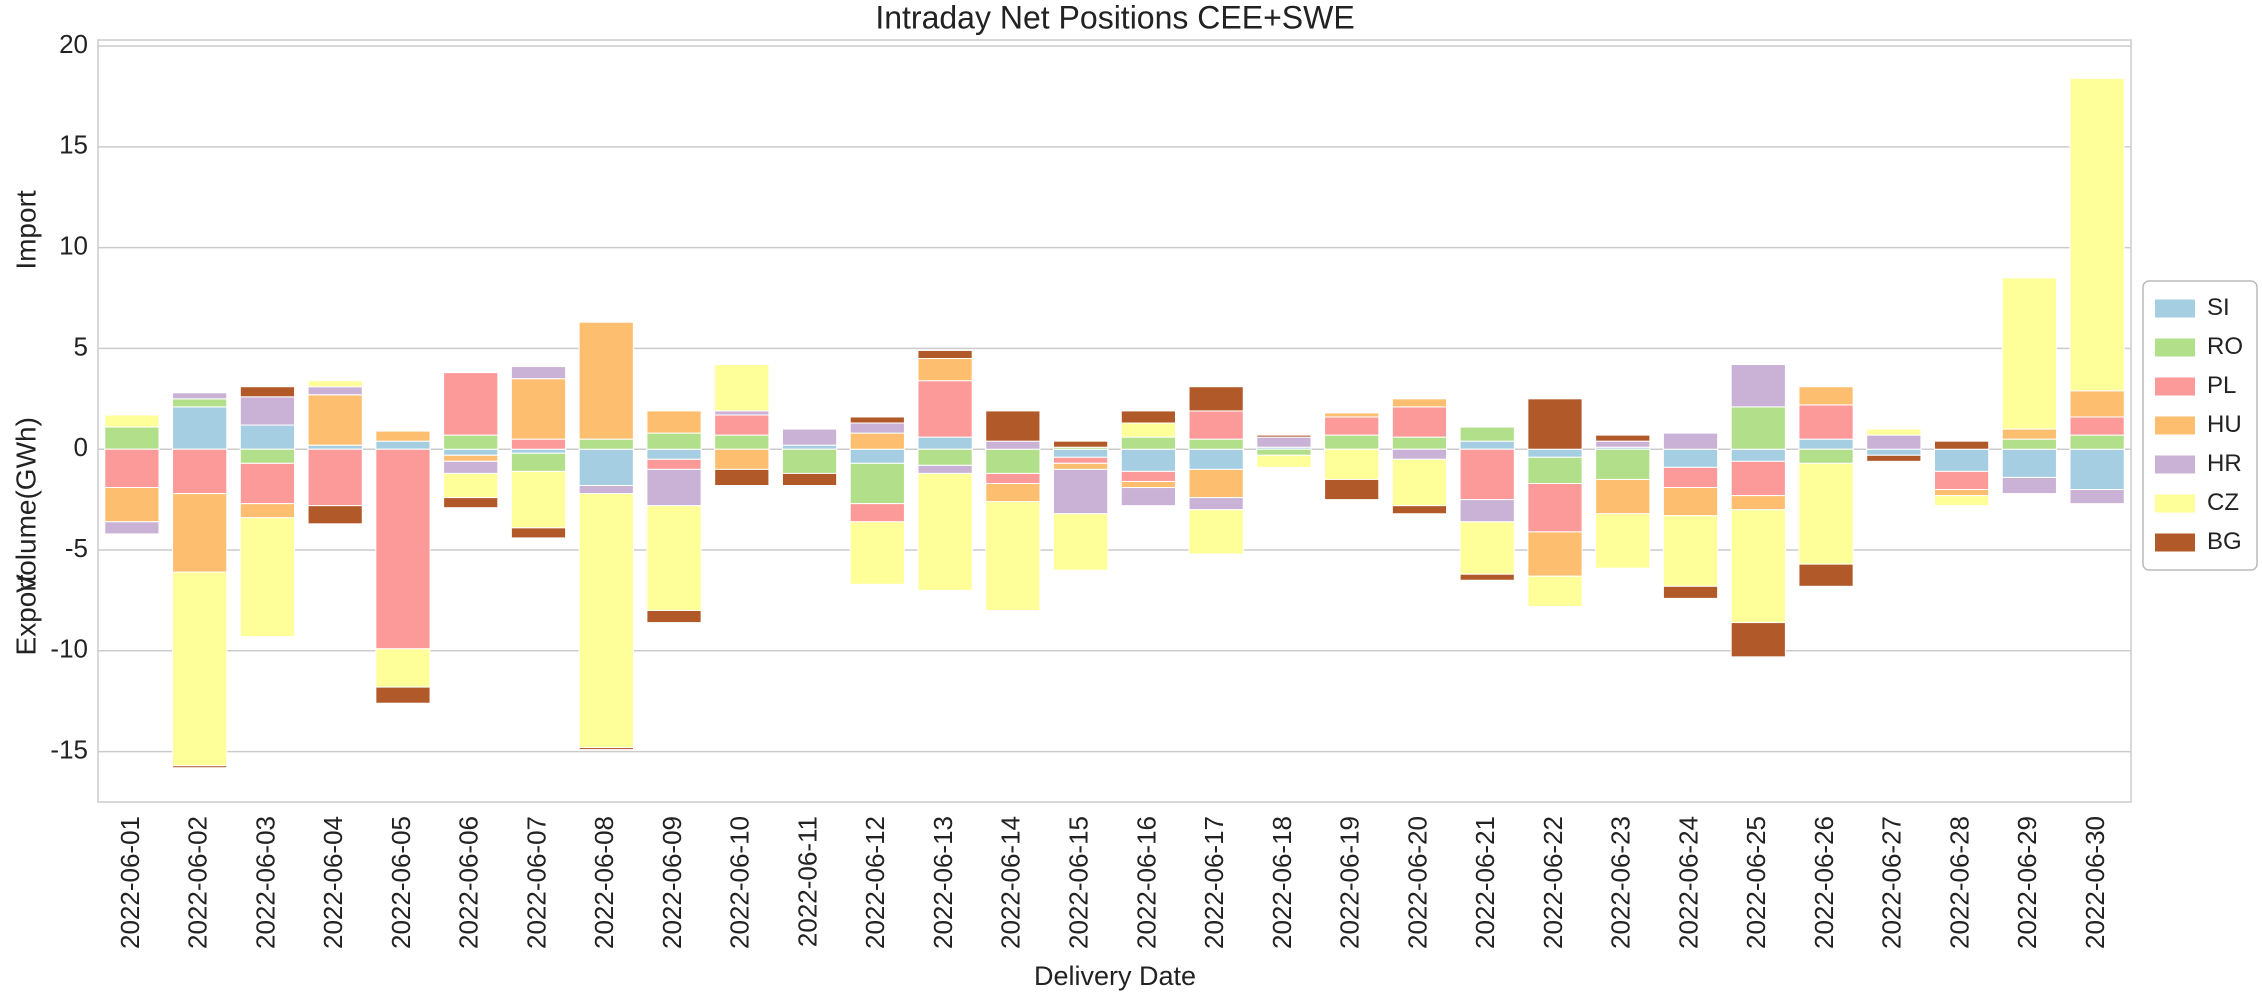 The image size is (2262, 996). Describe the element at coordinates (401, 882) in the screenshot. I see `x-tick-label: 2022-06-05` at that location.